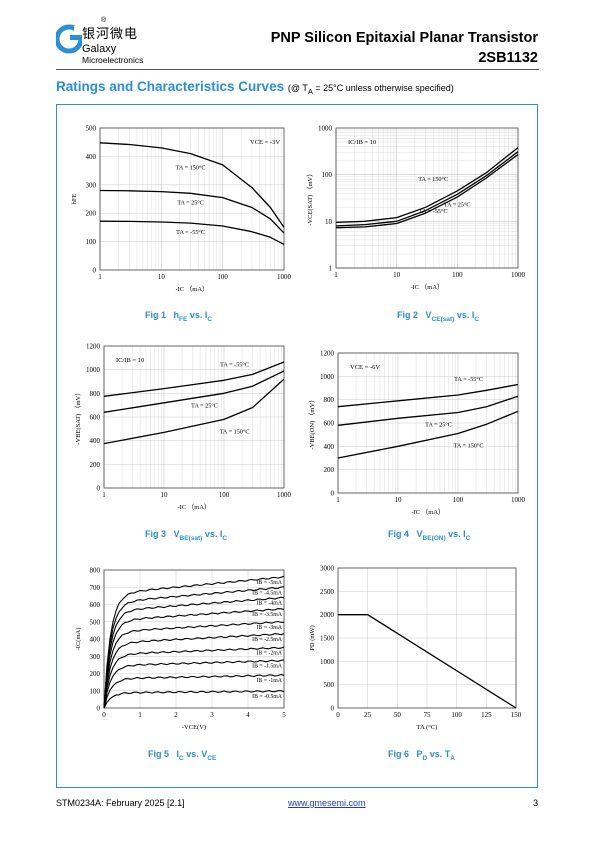  What do you see at coordinates (284, 277) in the screenshot?
I see `x-tick-label: 1000` at bounding box center [284, 277].